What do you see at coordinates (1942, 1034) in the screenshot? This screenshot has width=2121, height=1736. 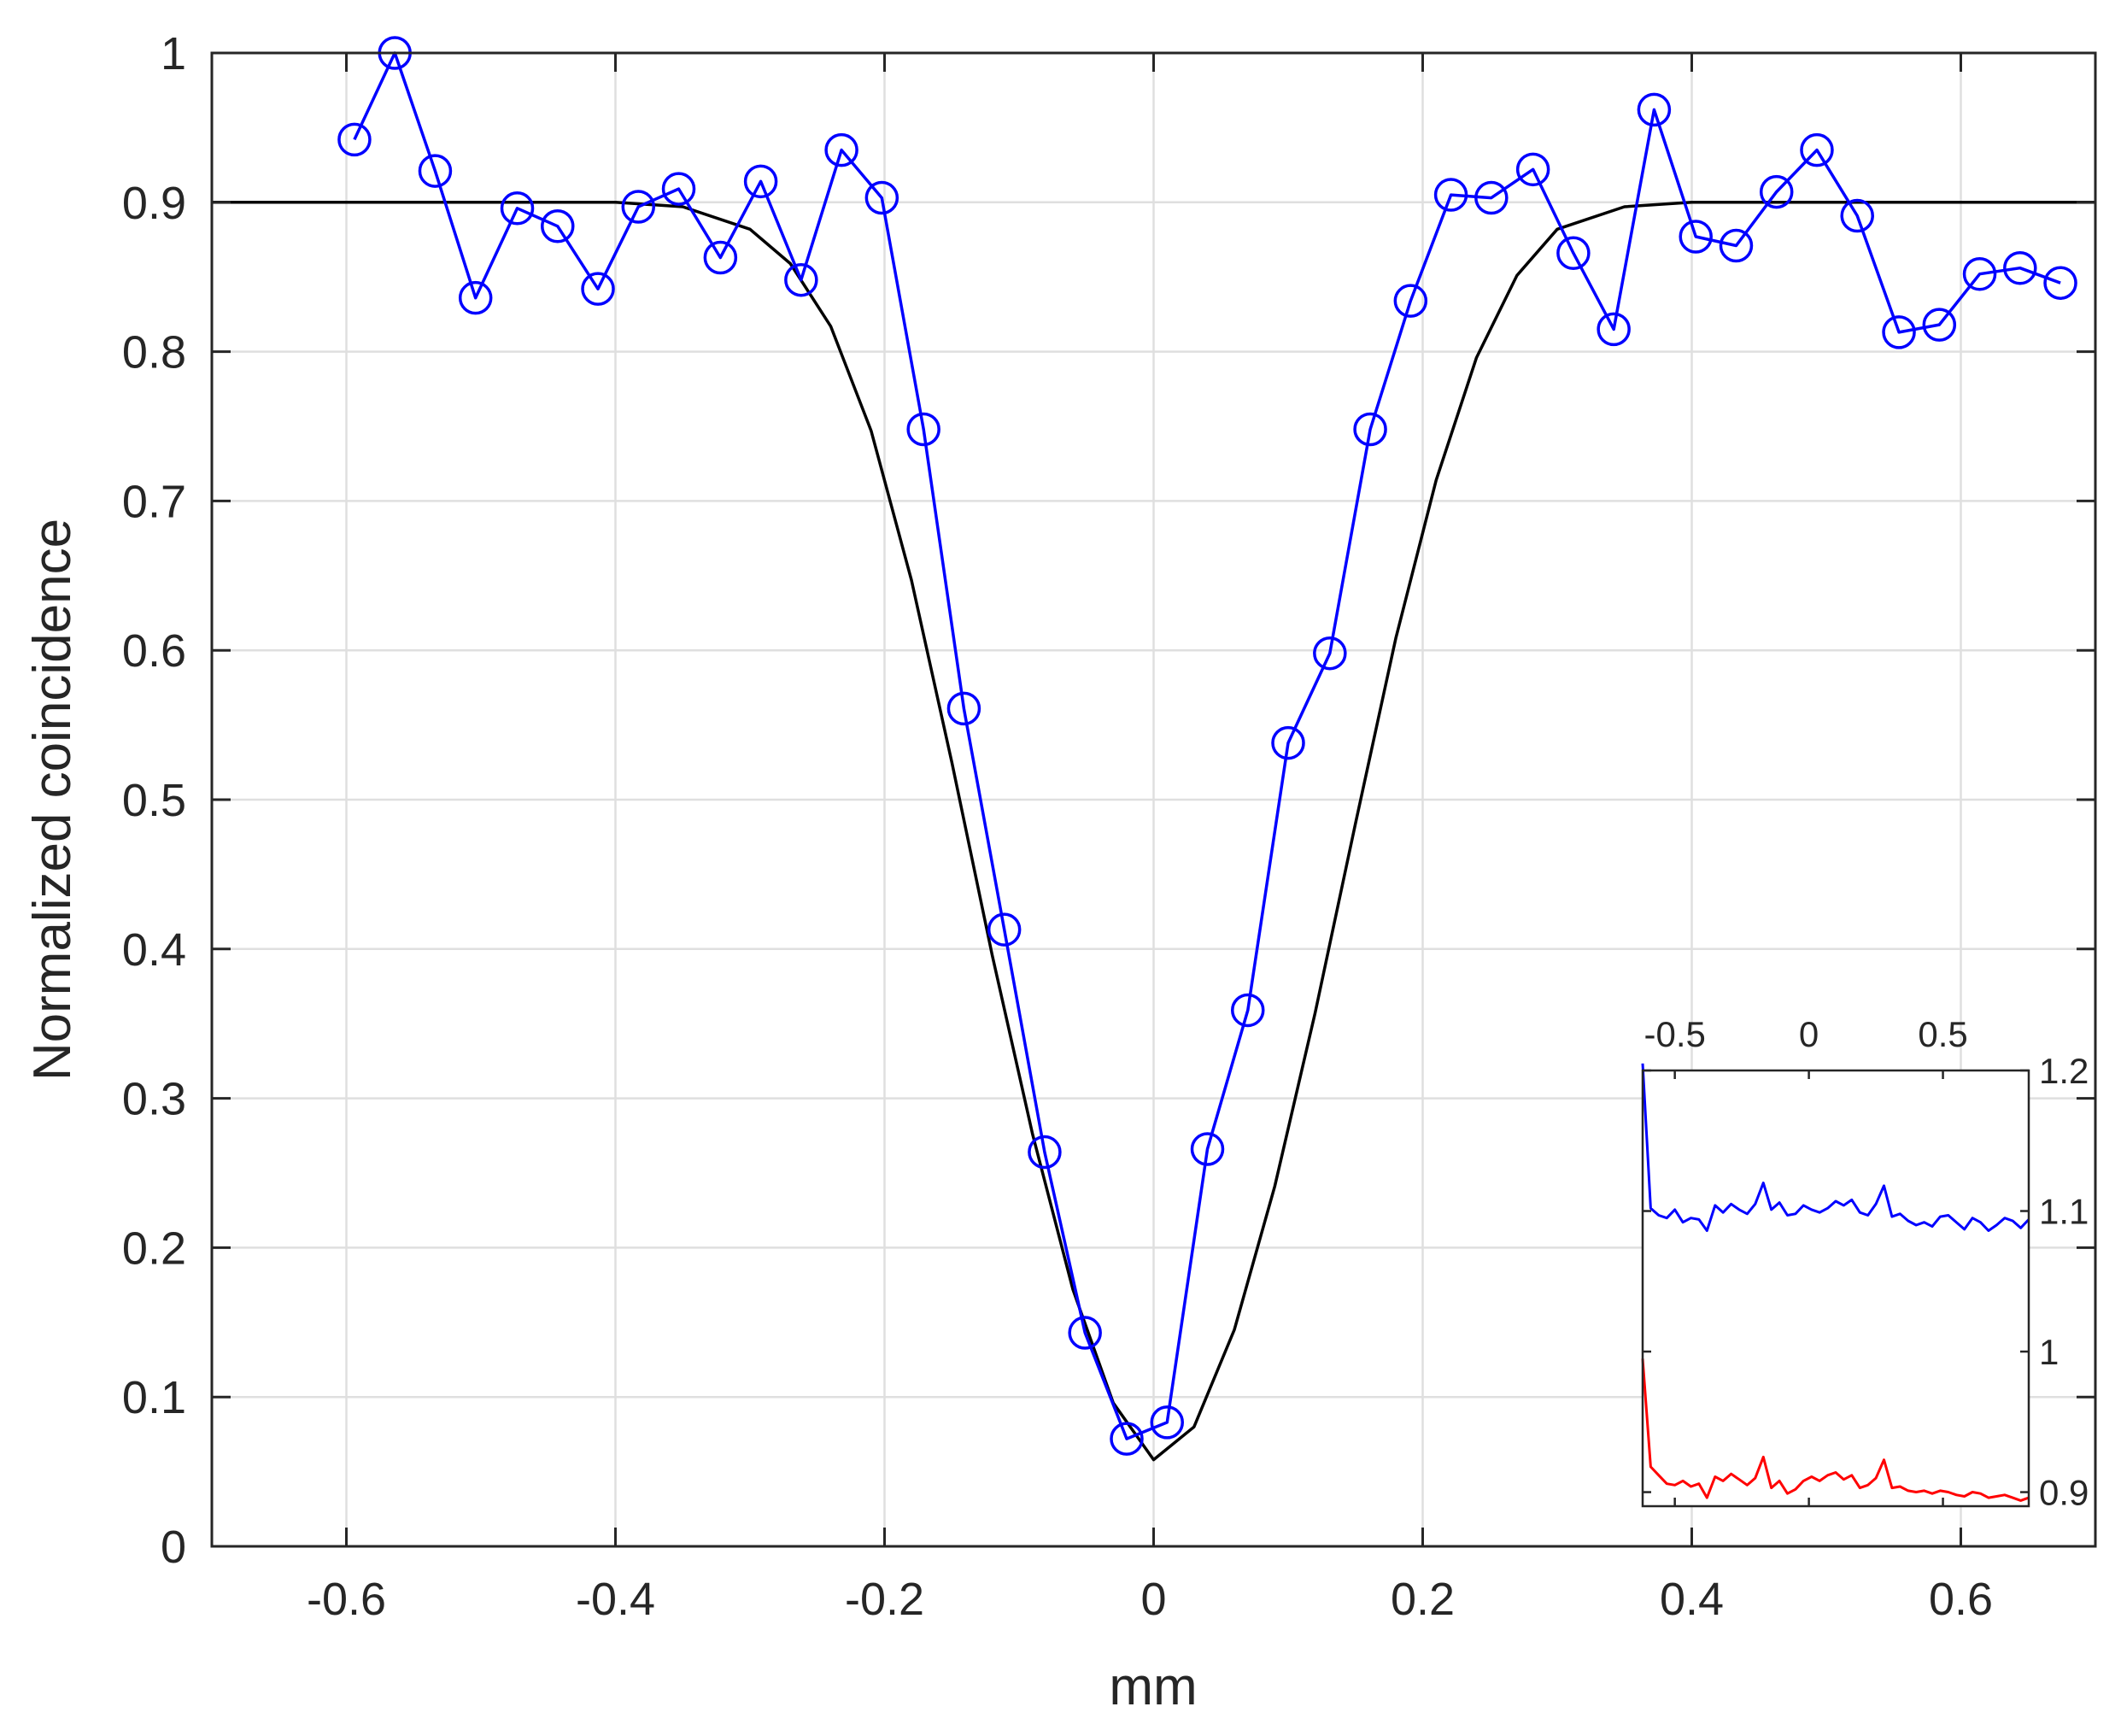 I see `inset-x-tick-label: 0.5` at bounding box center [1942, 1034].